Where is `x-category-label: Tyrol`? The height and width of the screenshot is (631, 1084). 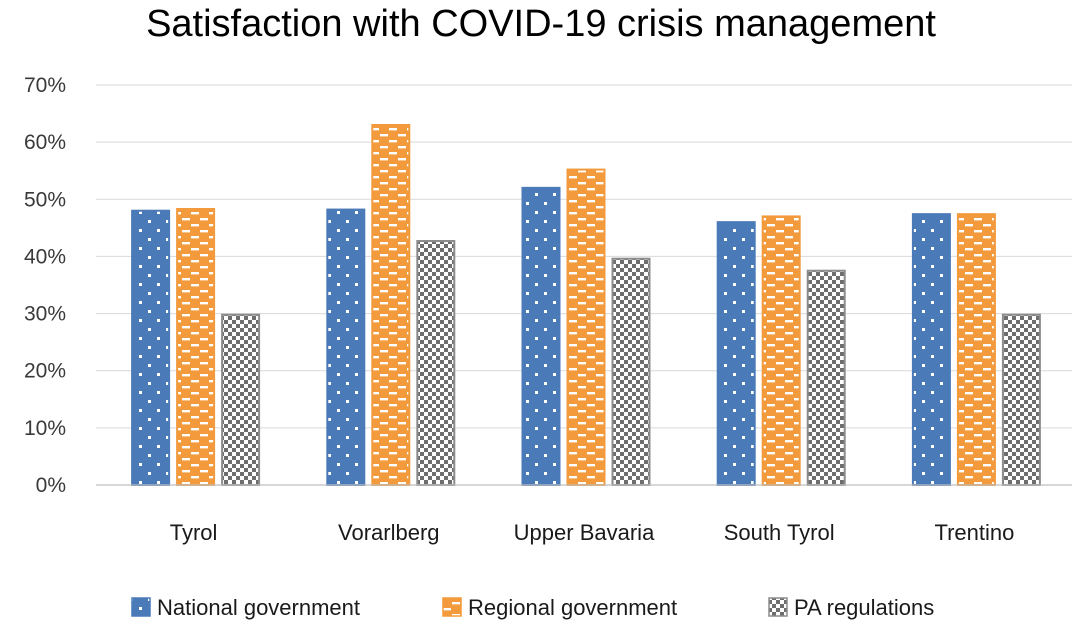 x-category-label: Tyrol is located at coordinates (194, 532).